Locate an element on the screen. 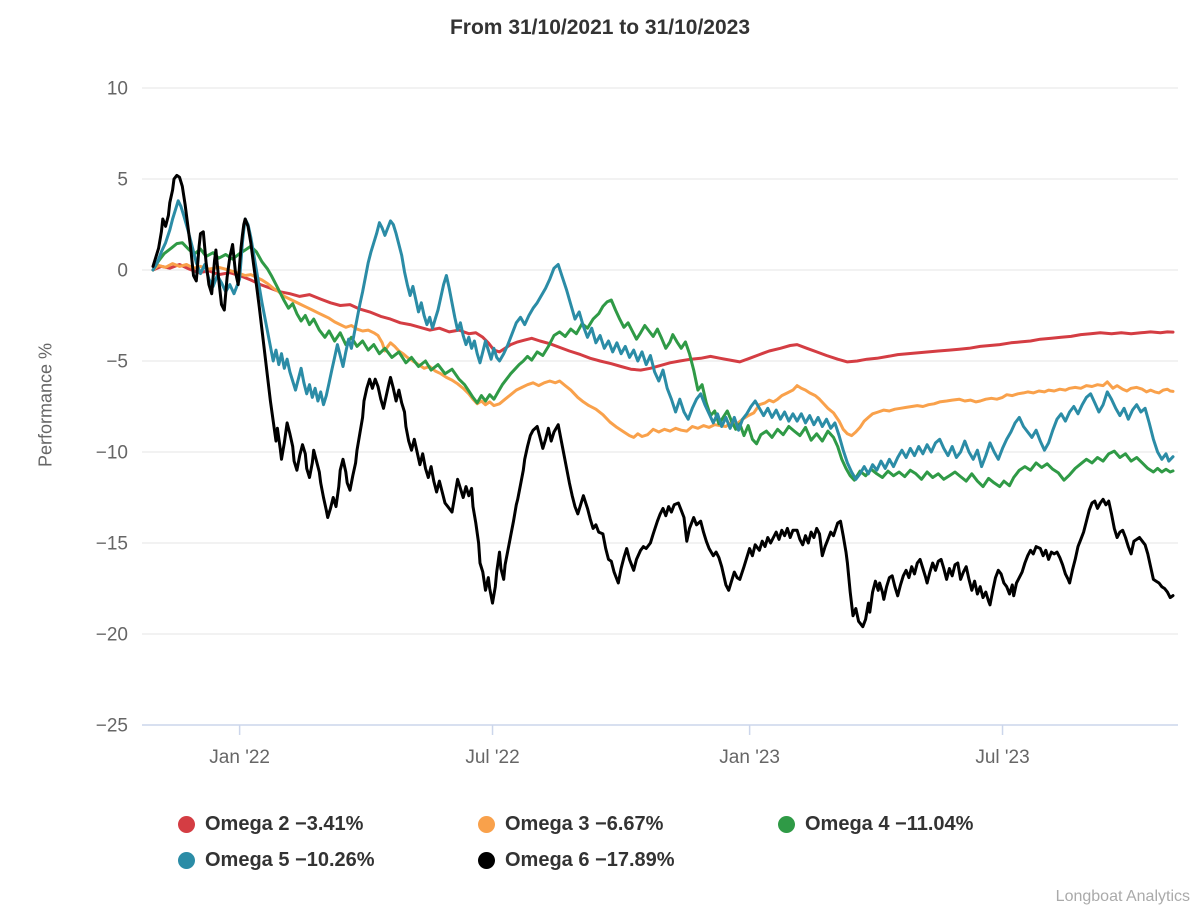  legend-label: Omega 6 −17.89% is located at coordinates (590, 860).